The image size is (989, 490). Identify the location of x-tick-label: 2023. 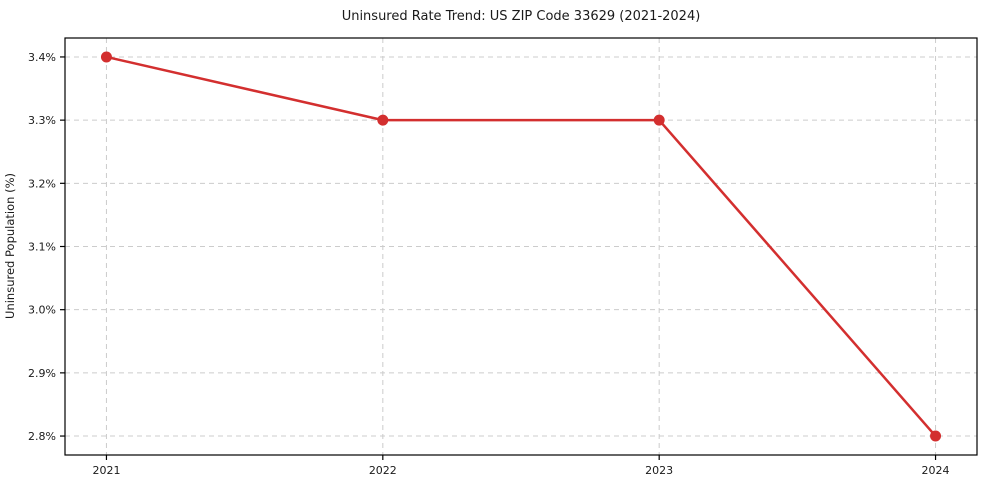
(659, 470).